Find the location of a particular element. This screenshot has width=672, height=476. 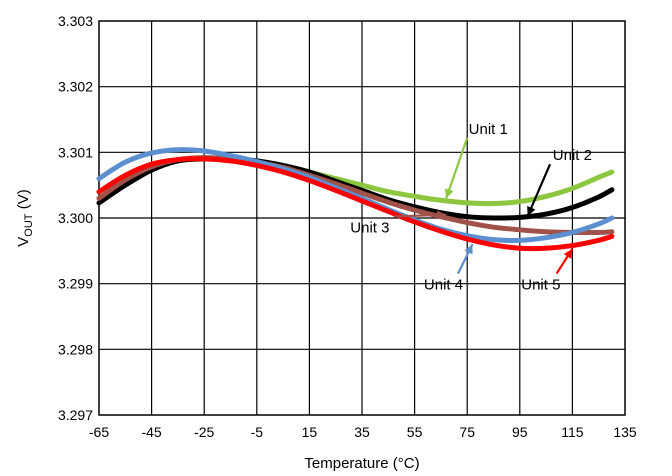

y-tick-label: 3.303 is located at coordinates (75, 21).